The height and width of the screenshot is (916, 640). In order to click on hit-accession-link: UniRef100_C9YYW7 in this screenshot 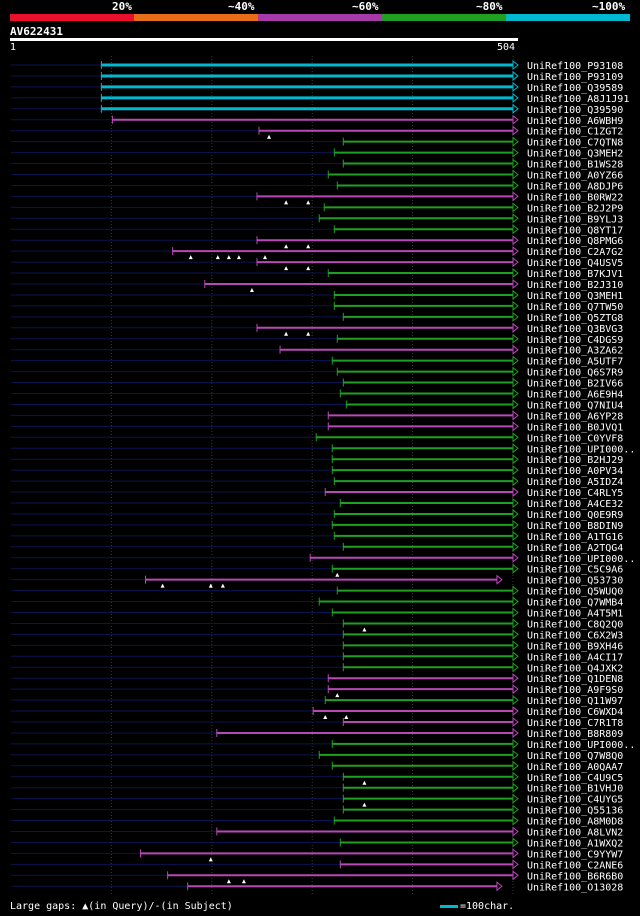, I will do `click(575, 854)`.